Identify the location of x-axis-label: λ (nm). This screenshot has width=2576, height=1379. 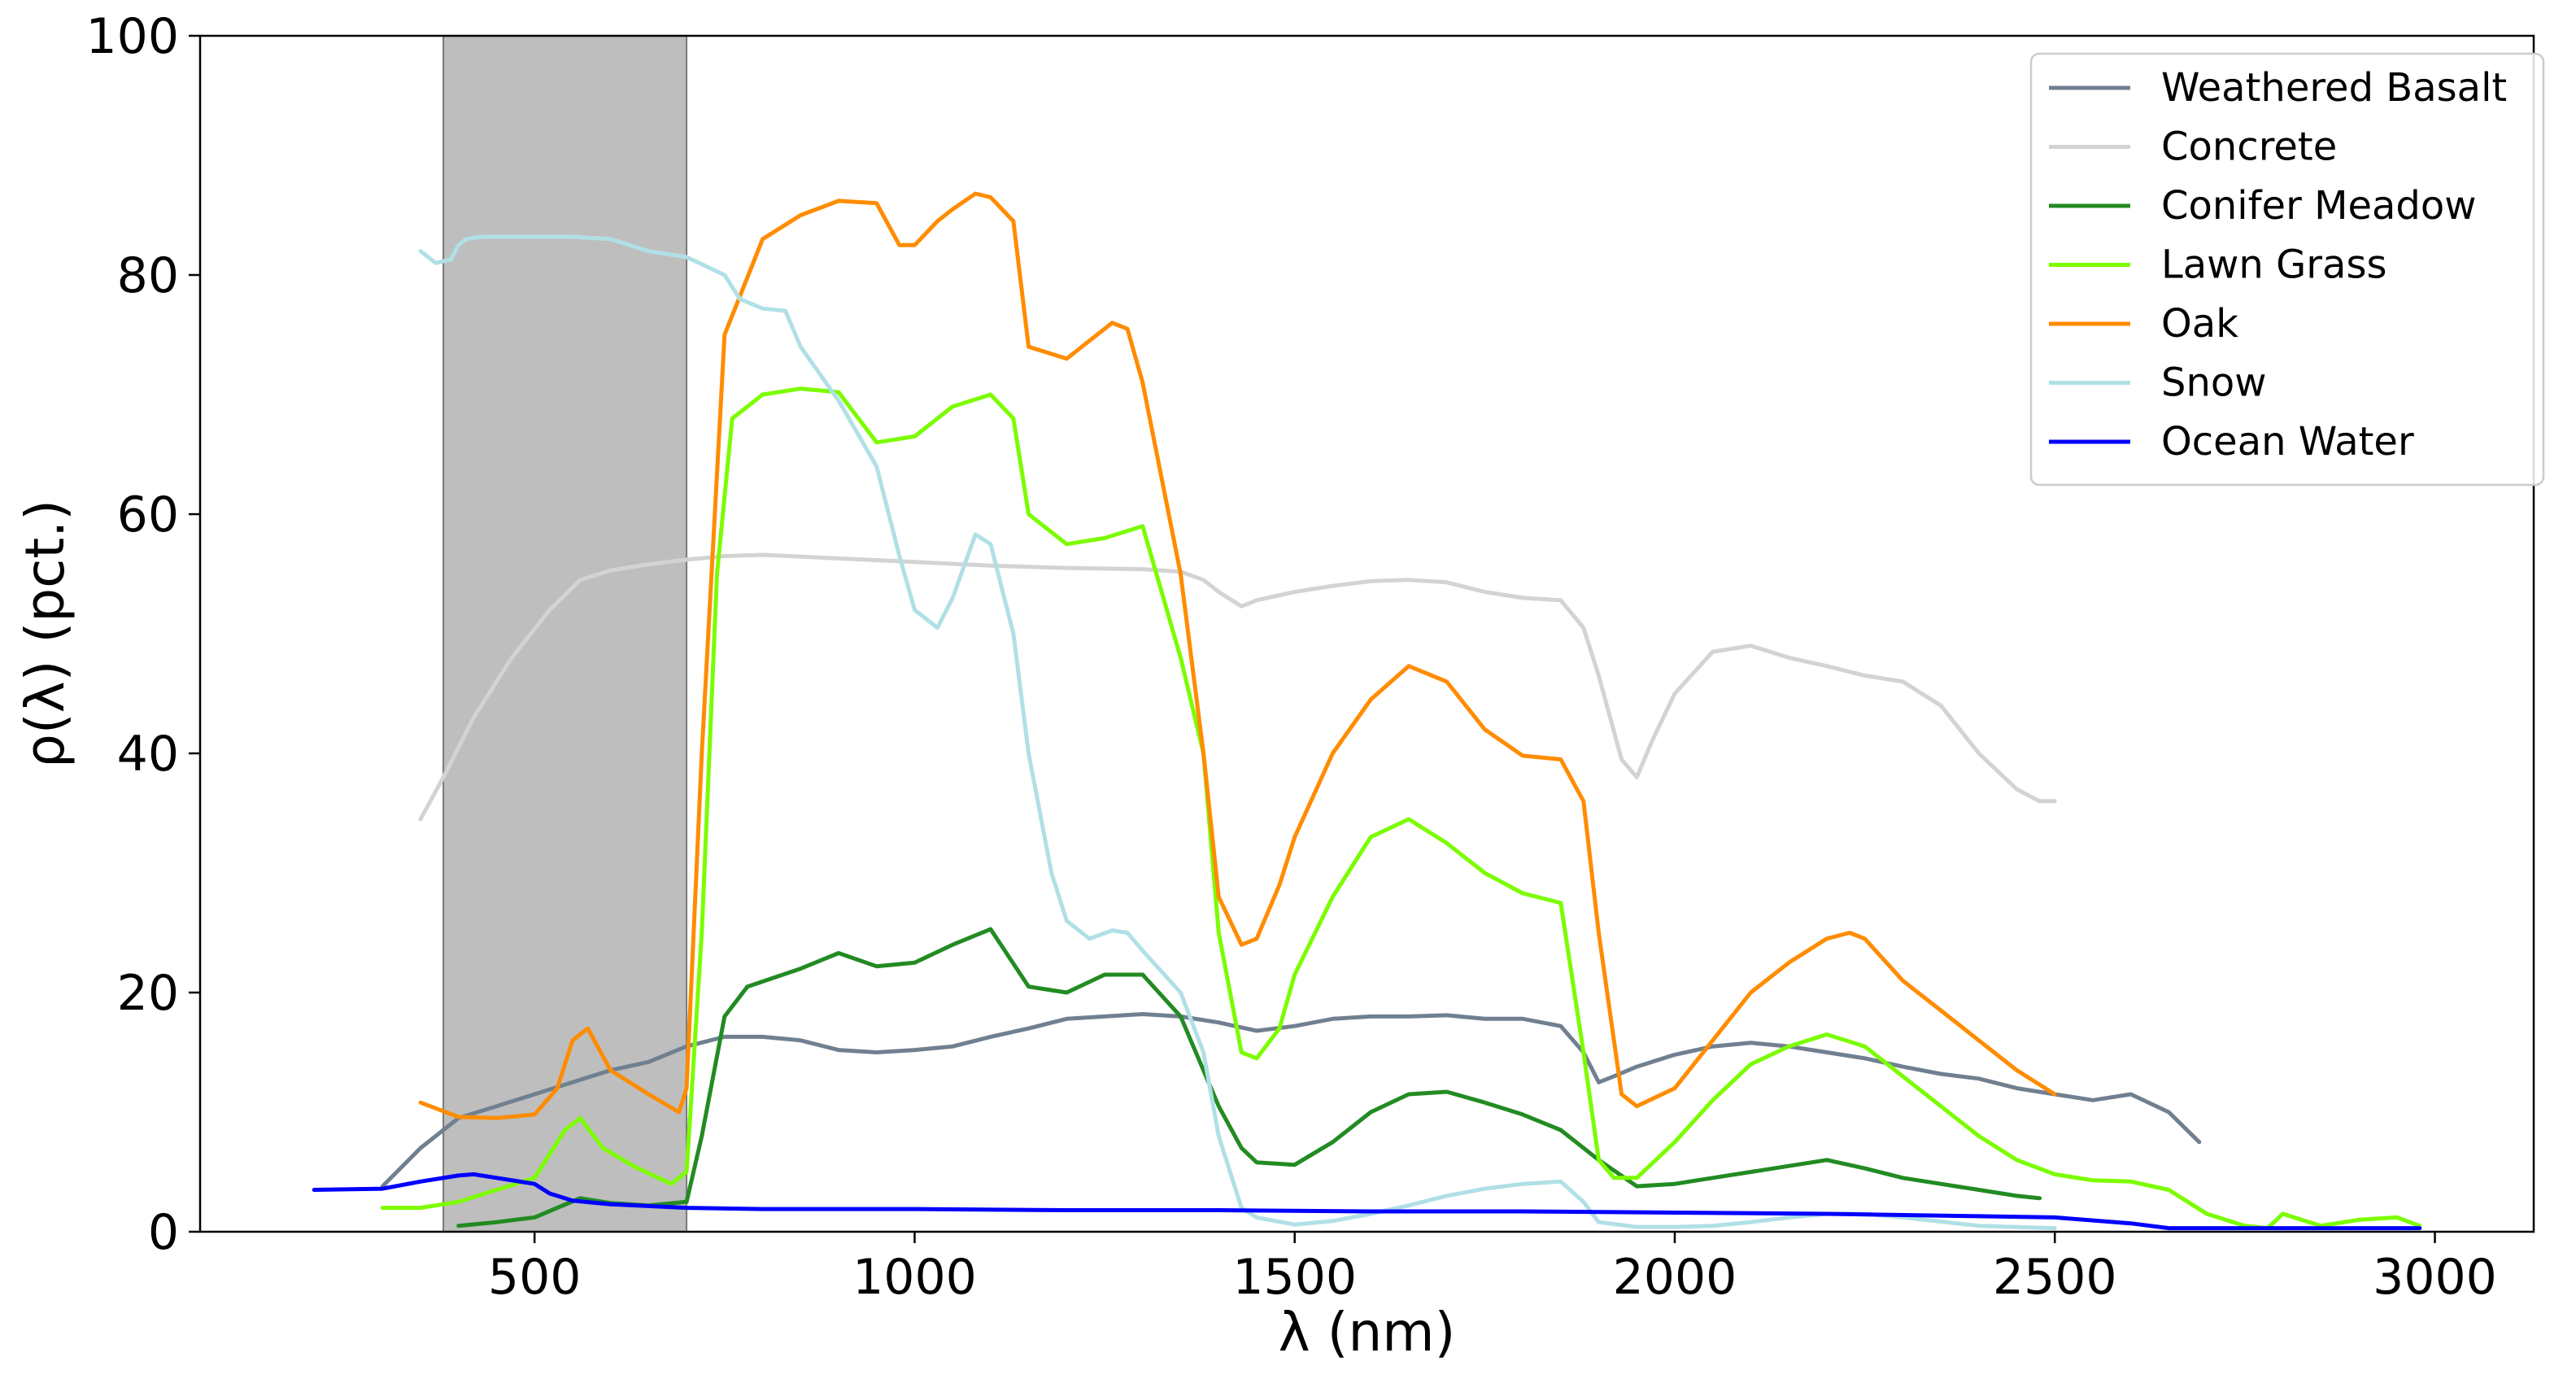
(1367, 1332).